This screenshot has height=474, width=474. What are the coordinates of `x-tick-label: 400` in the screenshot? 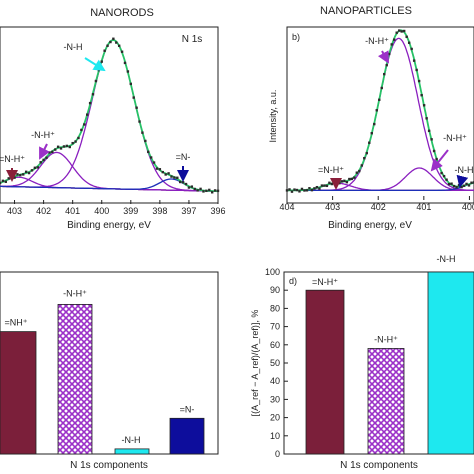 It's located at (101, 211).